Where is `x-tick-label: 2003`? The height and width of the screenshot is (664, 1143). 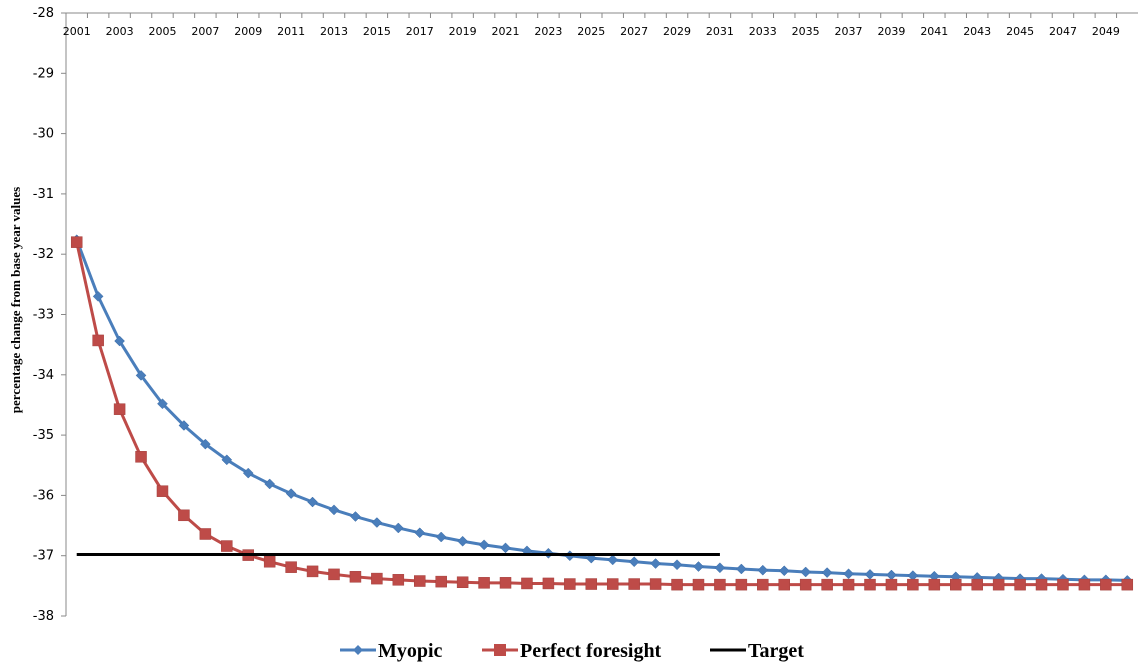
x-tick-label: 2003 is located at coordinates (120, 31).